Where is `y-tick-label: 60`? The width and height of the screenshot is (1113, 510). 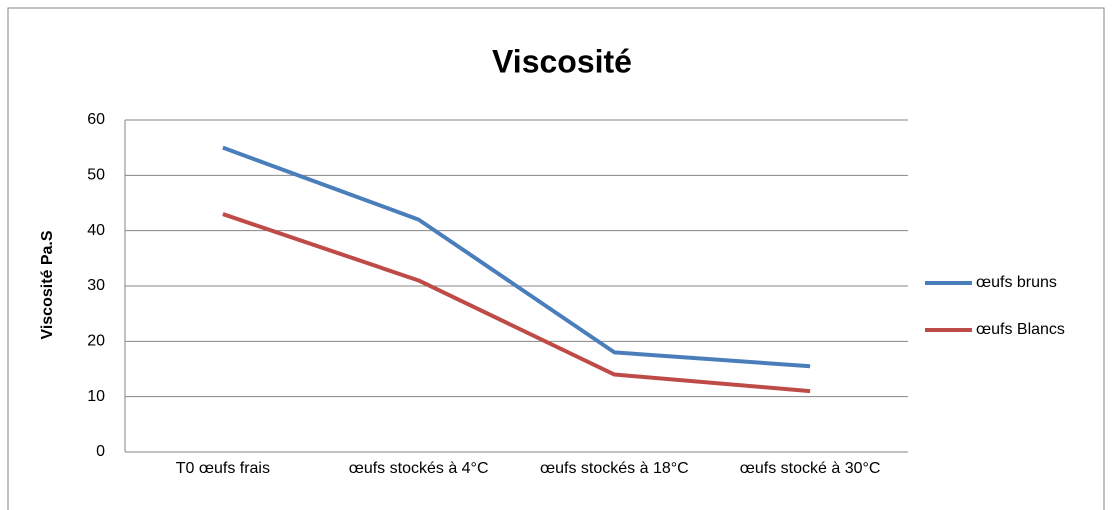 y-tick-label: 60 is located at coordinates (96, 119).